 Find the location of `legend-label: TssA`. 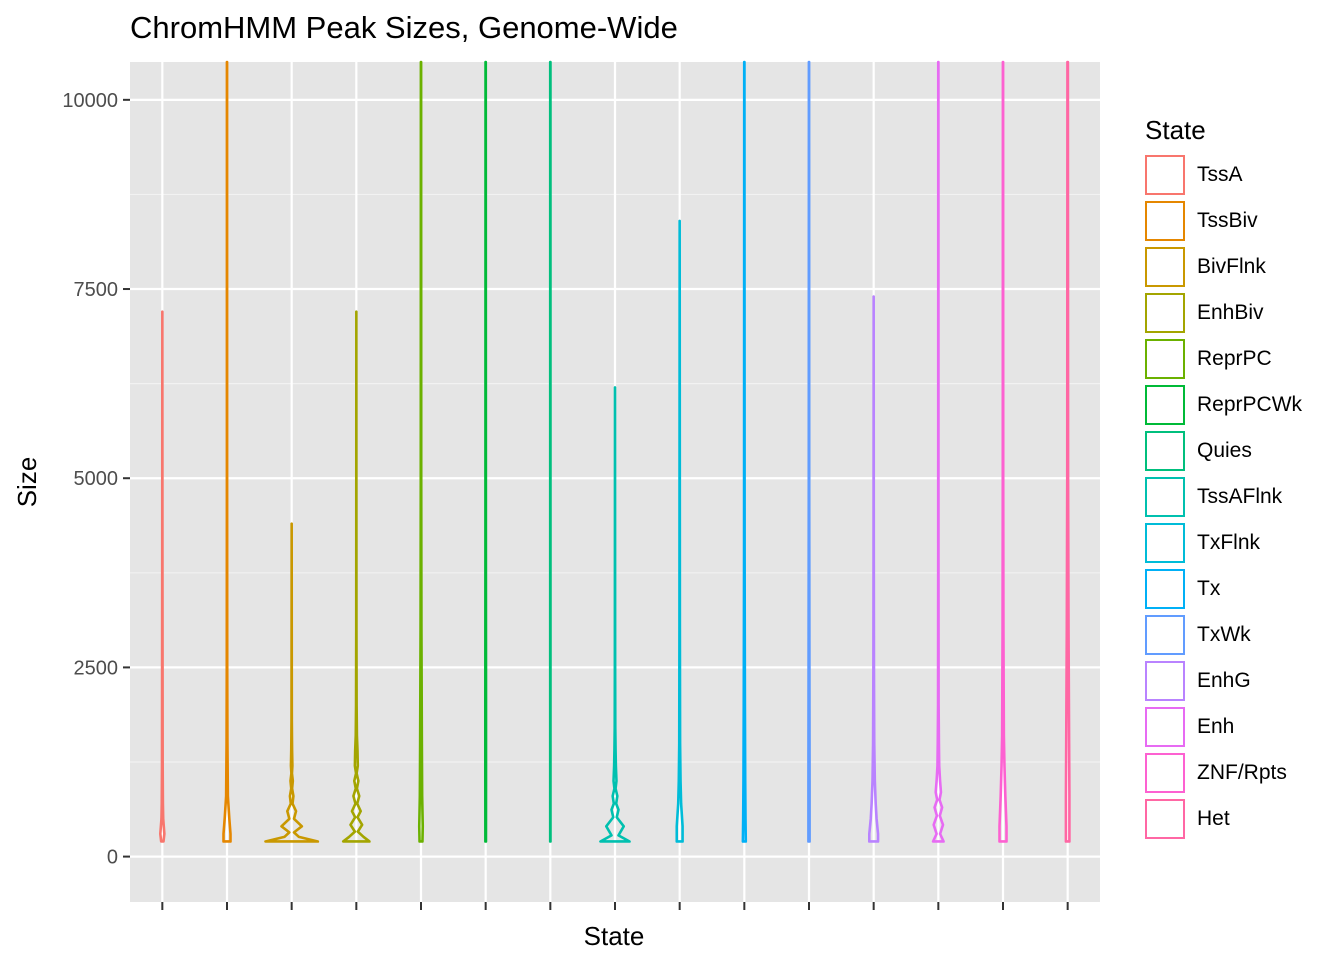

legend-label: TssA is located at coordinates (1220, 174).